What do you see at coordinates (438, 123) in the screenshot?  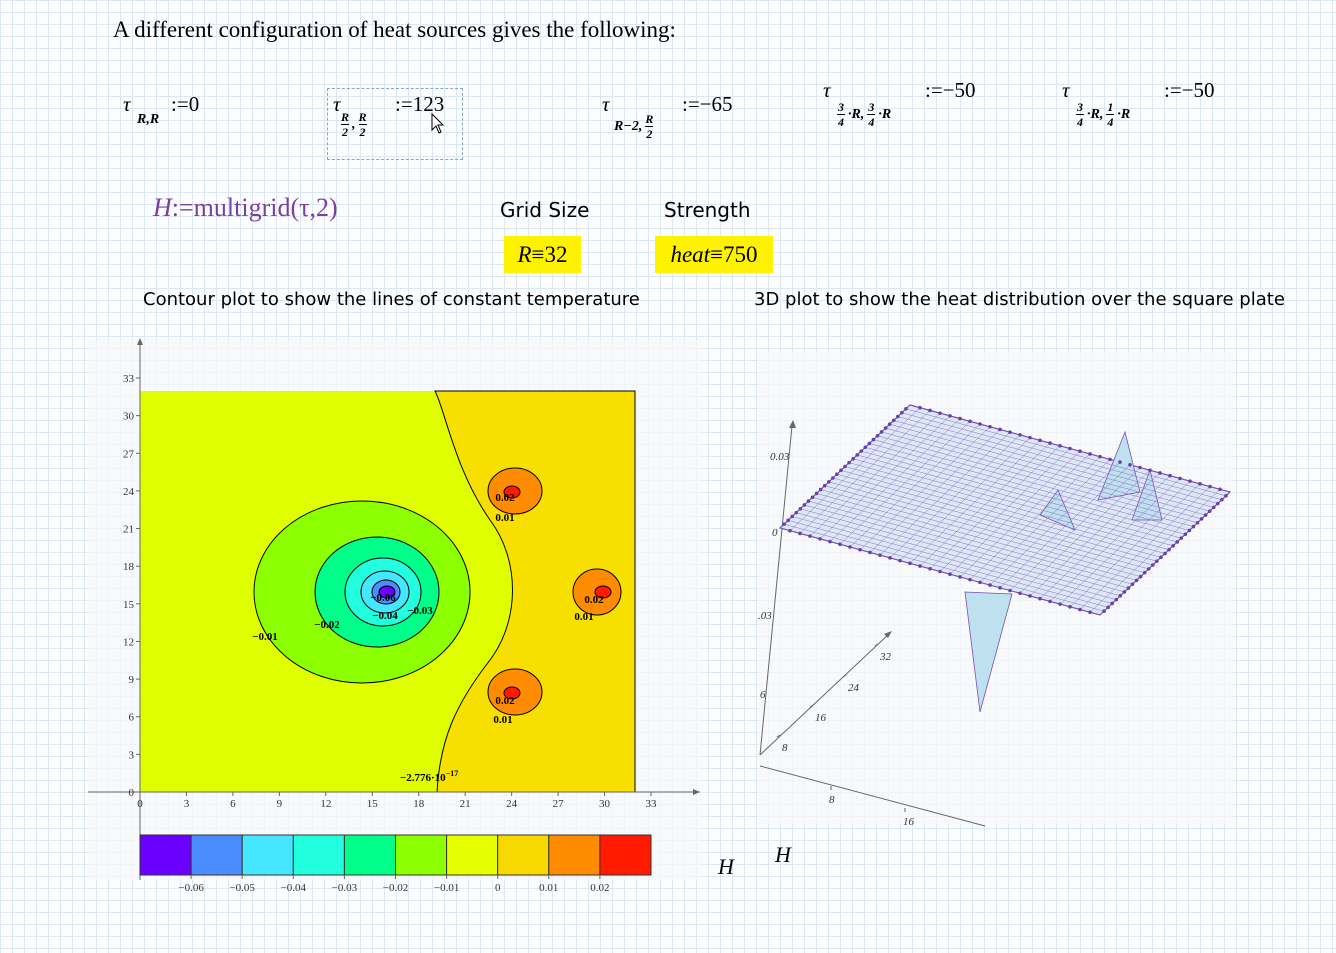 I see `mouse-cursor` at bounding box center [438, 123].